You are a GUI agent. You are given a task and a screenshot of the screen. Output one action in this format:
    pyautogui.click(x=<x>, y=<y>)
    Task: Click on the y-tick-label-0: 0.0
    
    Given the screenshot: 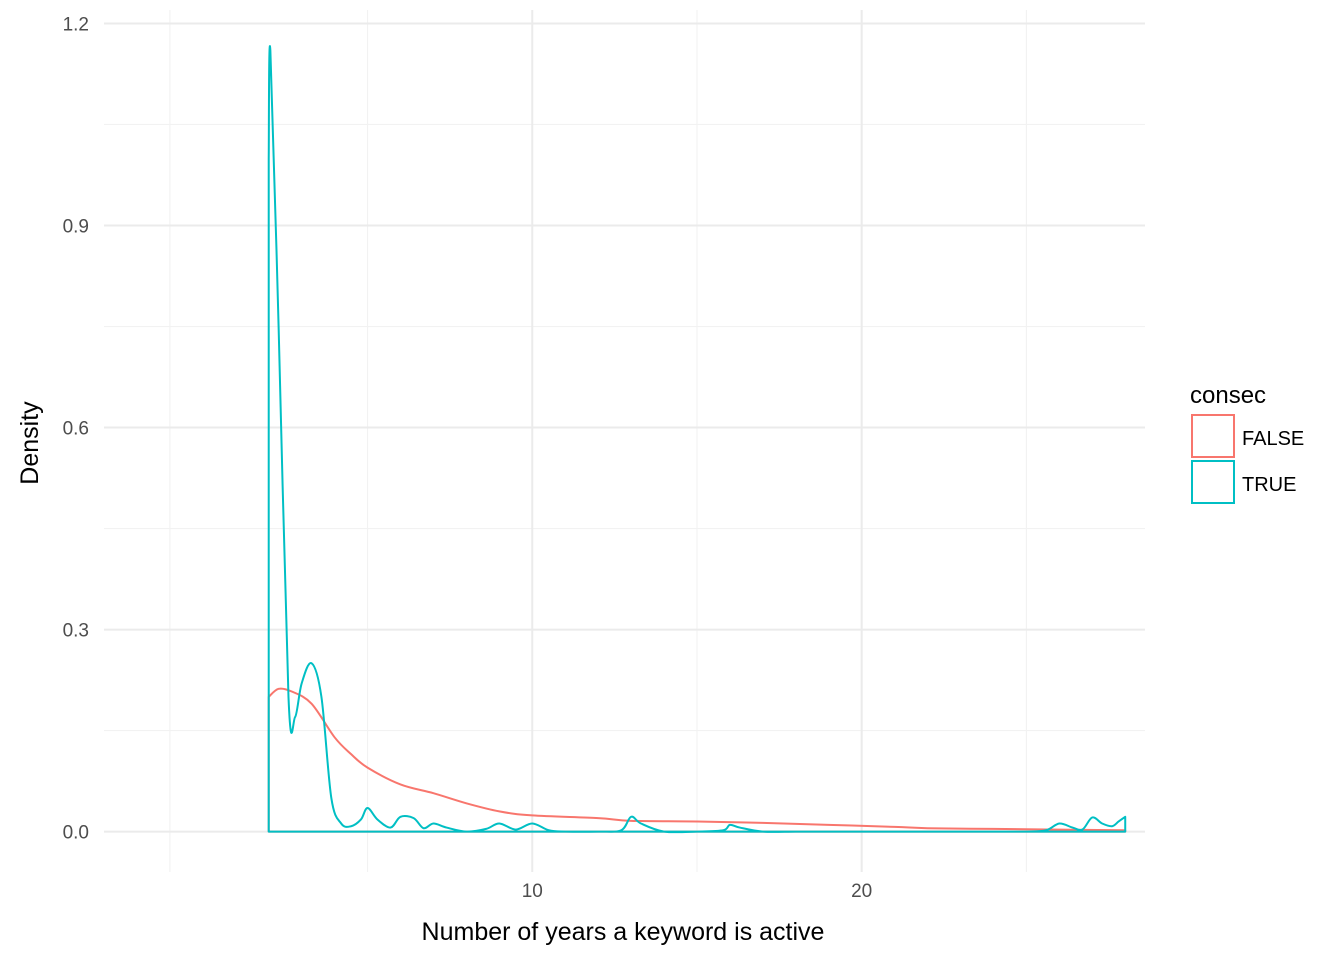 What is the action you would take?
    pyautogui.click(x=76, y=833)
    